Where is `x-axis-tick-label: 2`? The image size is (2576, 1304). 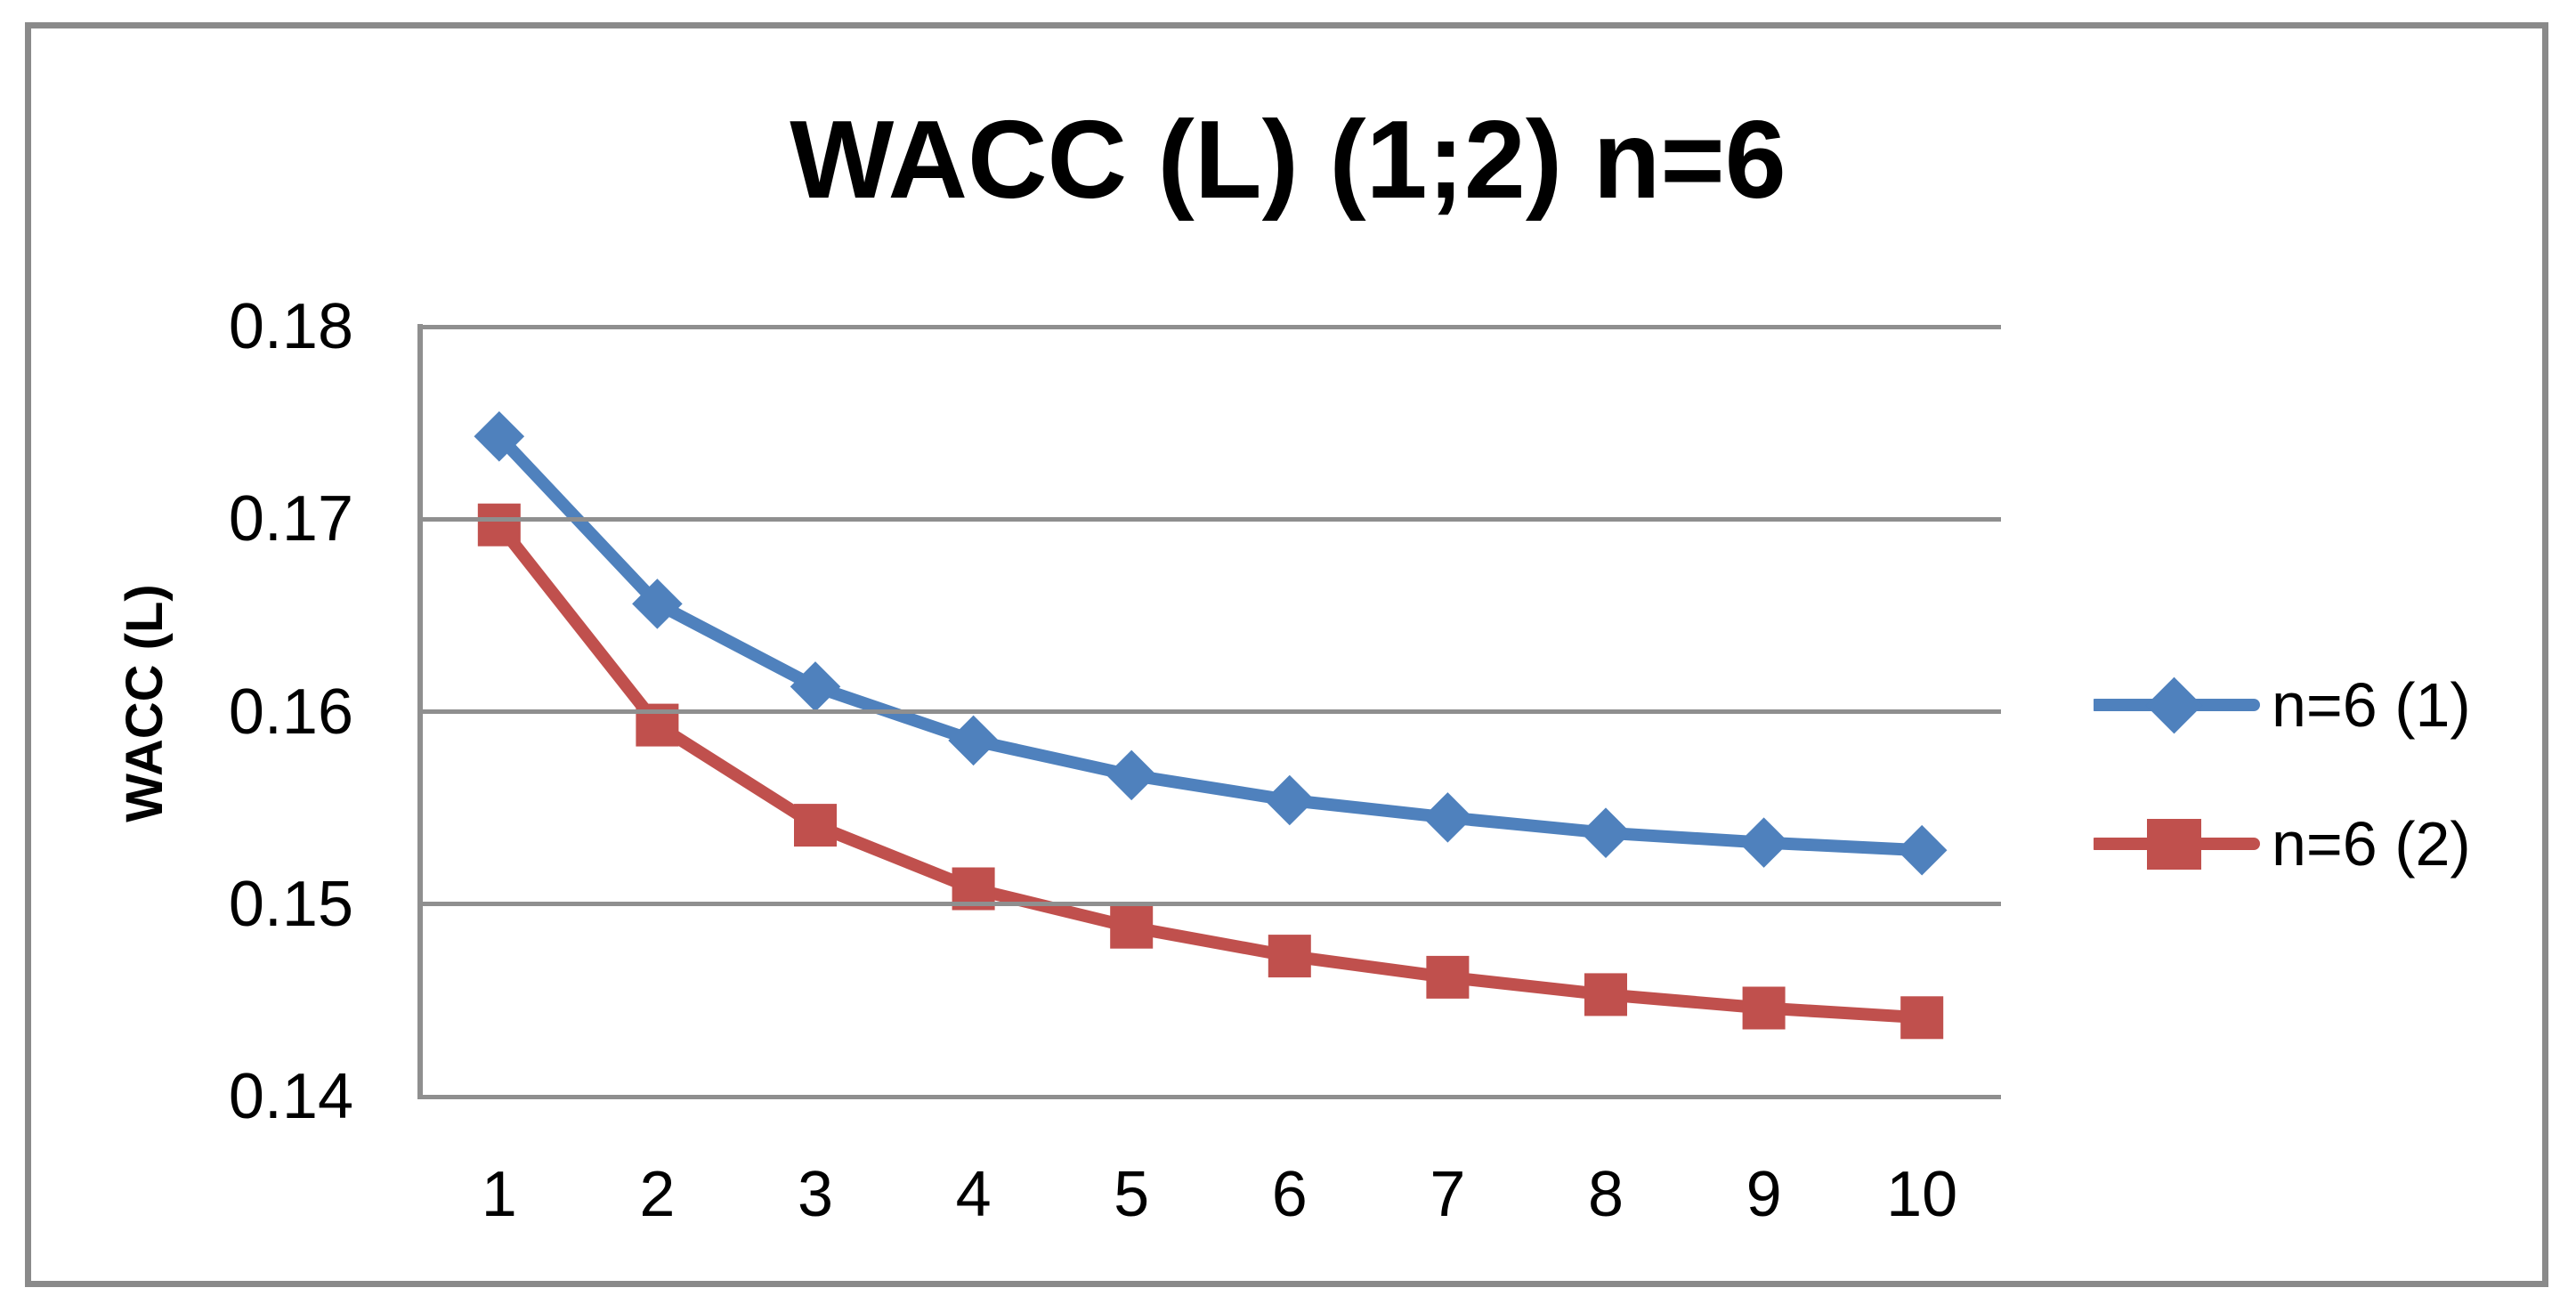
x-axis-tick-label: 2 is located at coordinates (658, 1194).